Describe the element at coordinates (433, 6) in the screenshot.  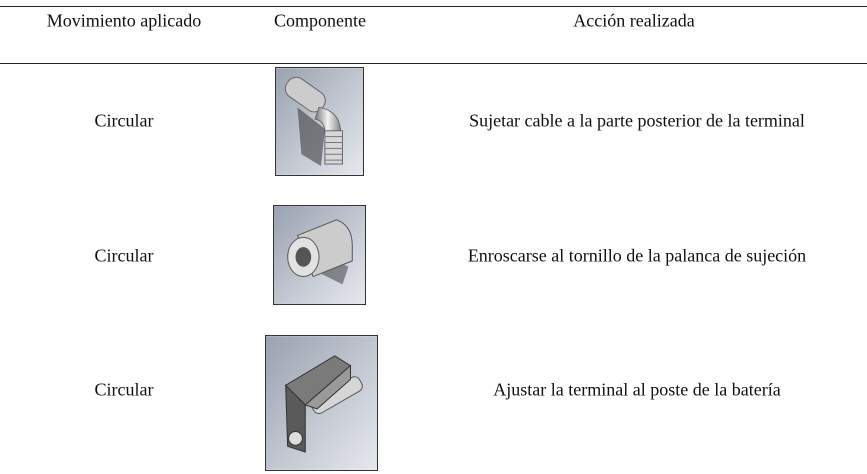
I see `table-top-rule` at that location.